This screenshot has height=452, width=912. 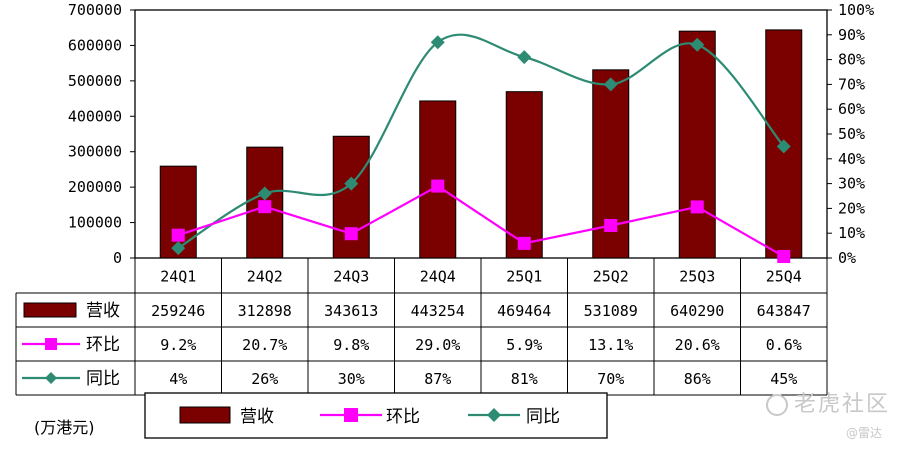 What do you see at coordinates (438, 311) in the screenshot?
I see `table-cell: 443254` at bounding box center [438, 311].